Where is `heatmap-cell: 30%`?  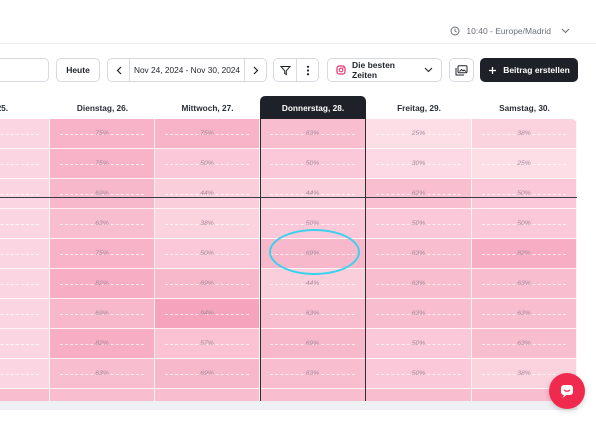 heatmap-cell: 30% is located at coordinates (419, 164).